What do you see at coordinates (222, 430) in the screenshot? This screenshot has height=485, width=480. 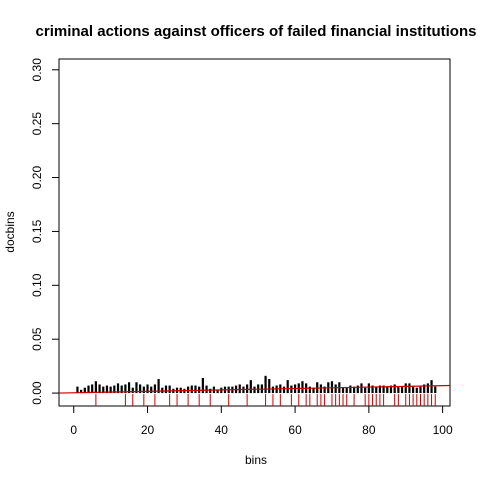 I see `x-tick-label: 40` at bounding box center [222, 430].